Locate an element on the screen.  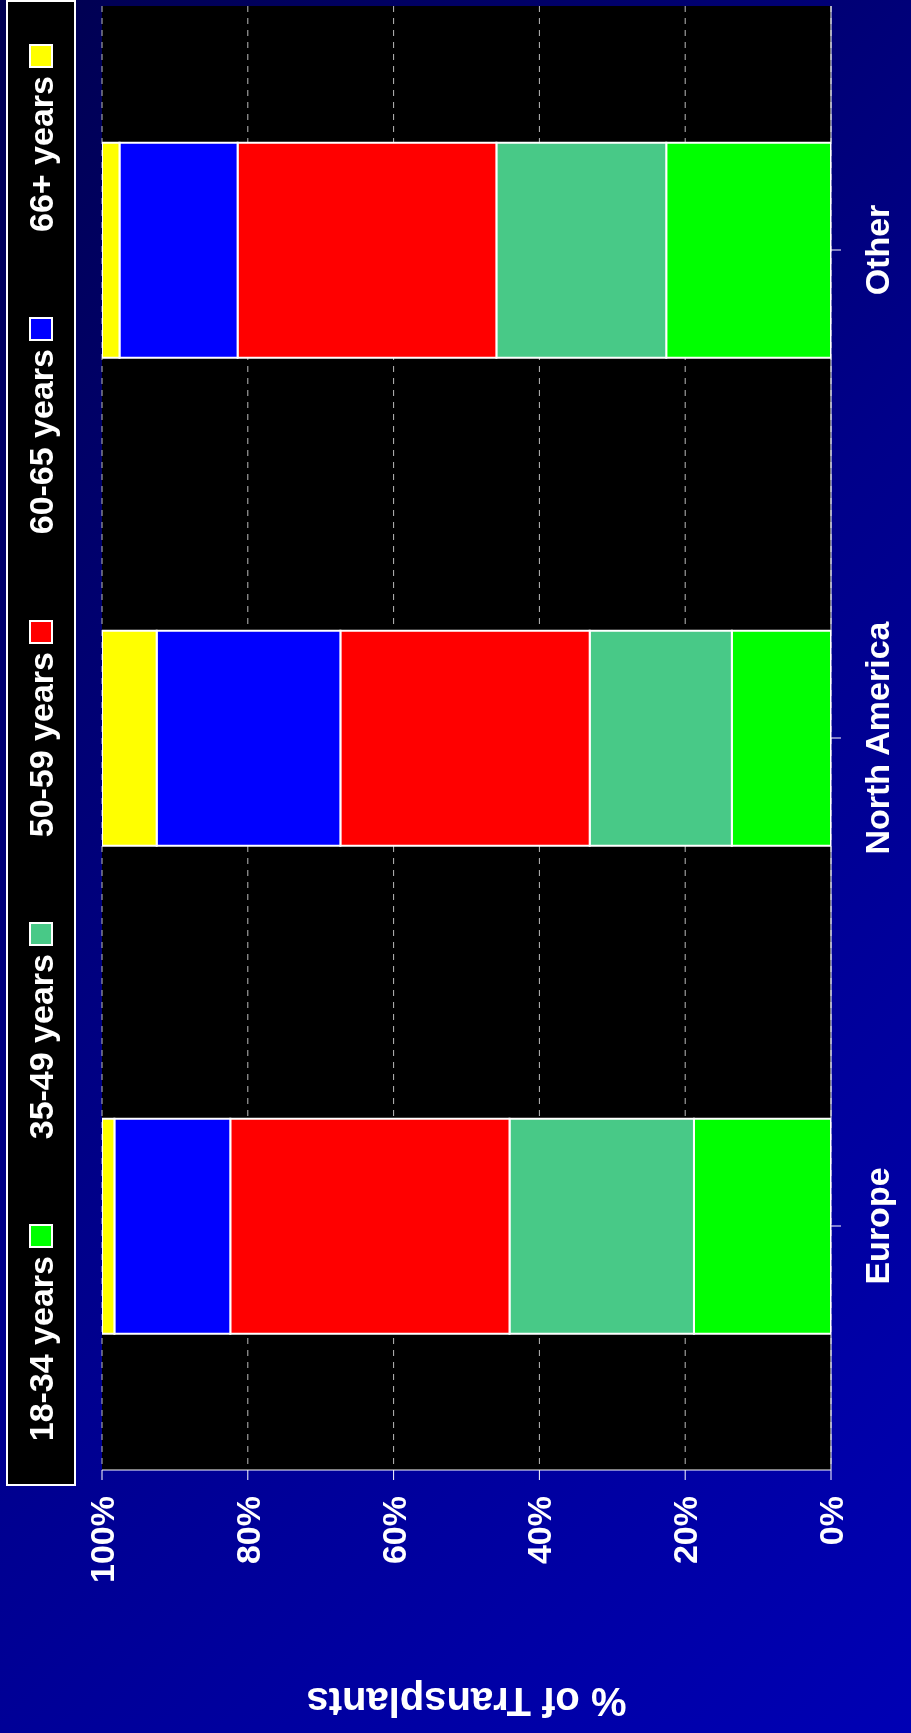
legend-label: 66+ years is located at coordinates (41, 154).